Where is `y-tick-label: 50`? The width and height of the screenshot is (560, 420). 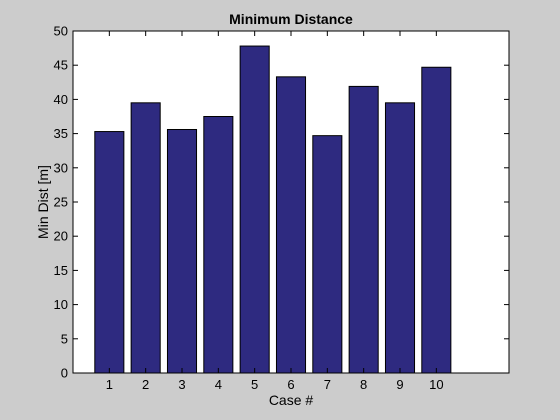 y-tick-label: 50 is located at coordinates (61, 31).